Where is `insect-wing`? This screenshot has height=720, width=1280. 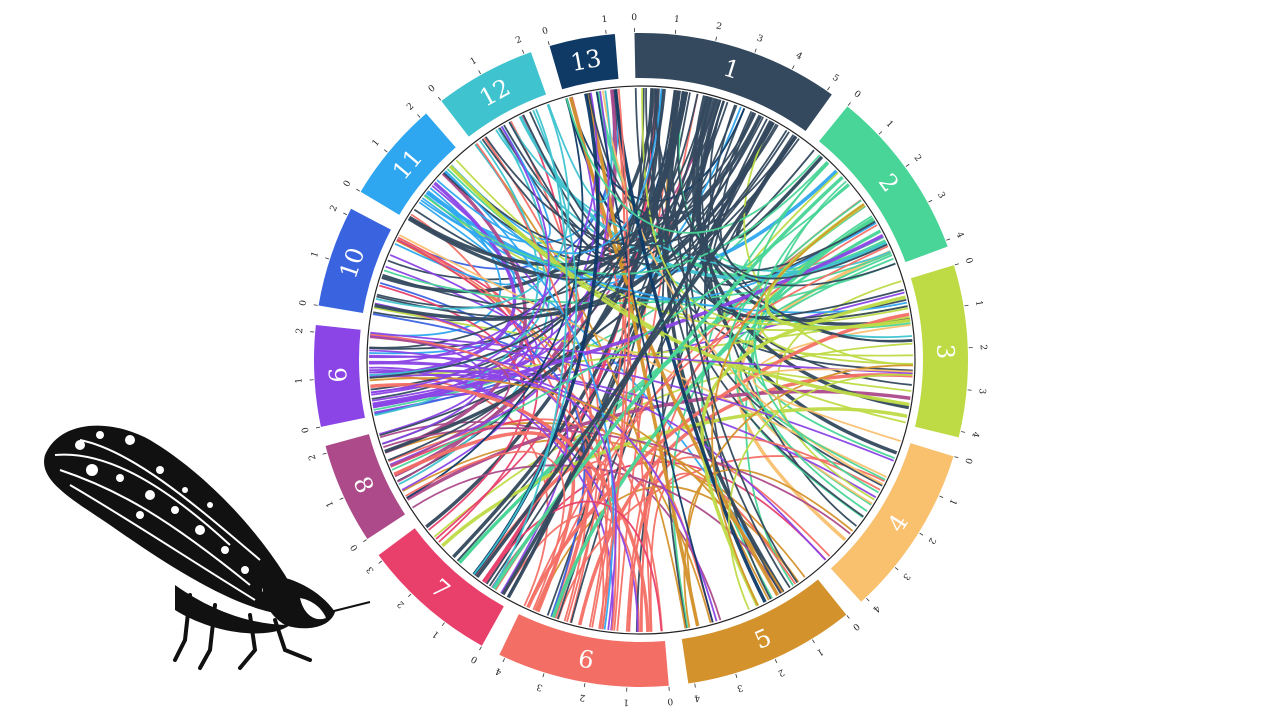
insect-wing is located at coordinates (169, 519).